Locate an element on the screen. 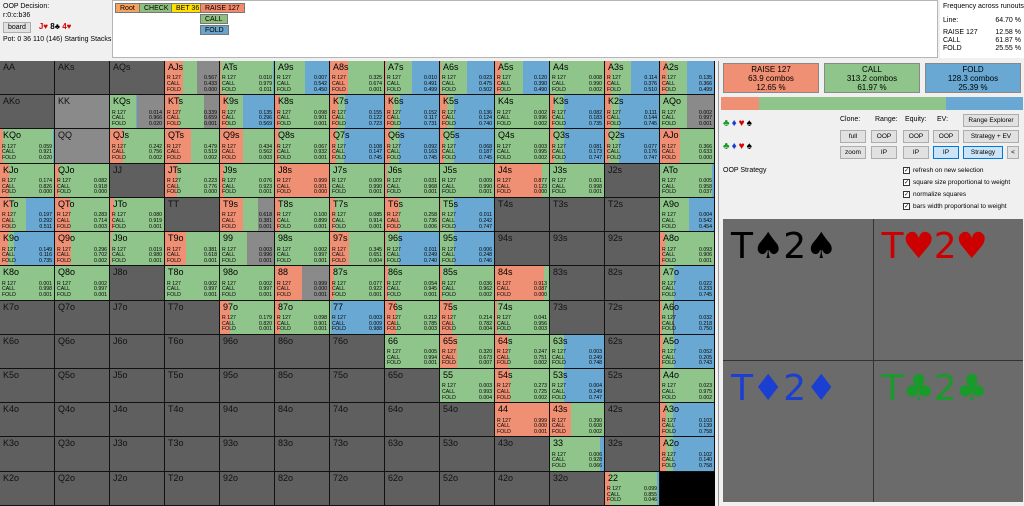 The width and height of the screenshot is (1024, 506). hand-cell-t7o: T7o is located at coordinates (192, 317).